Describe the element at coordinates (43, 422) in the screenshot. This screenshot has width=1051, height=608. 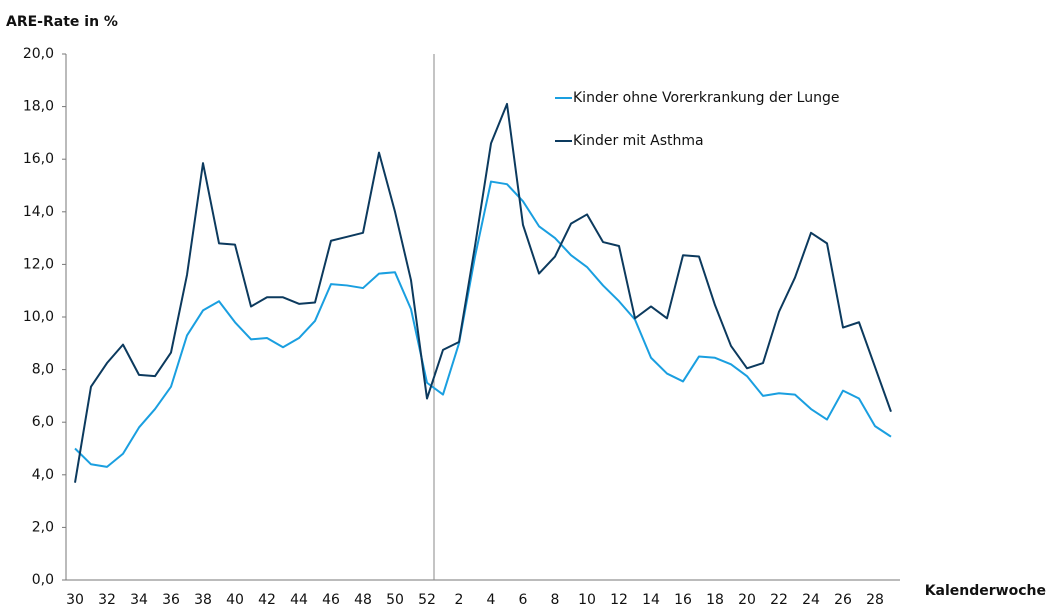
I see `y-tick-label: 6,0` at that location.